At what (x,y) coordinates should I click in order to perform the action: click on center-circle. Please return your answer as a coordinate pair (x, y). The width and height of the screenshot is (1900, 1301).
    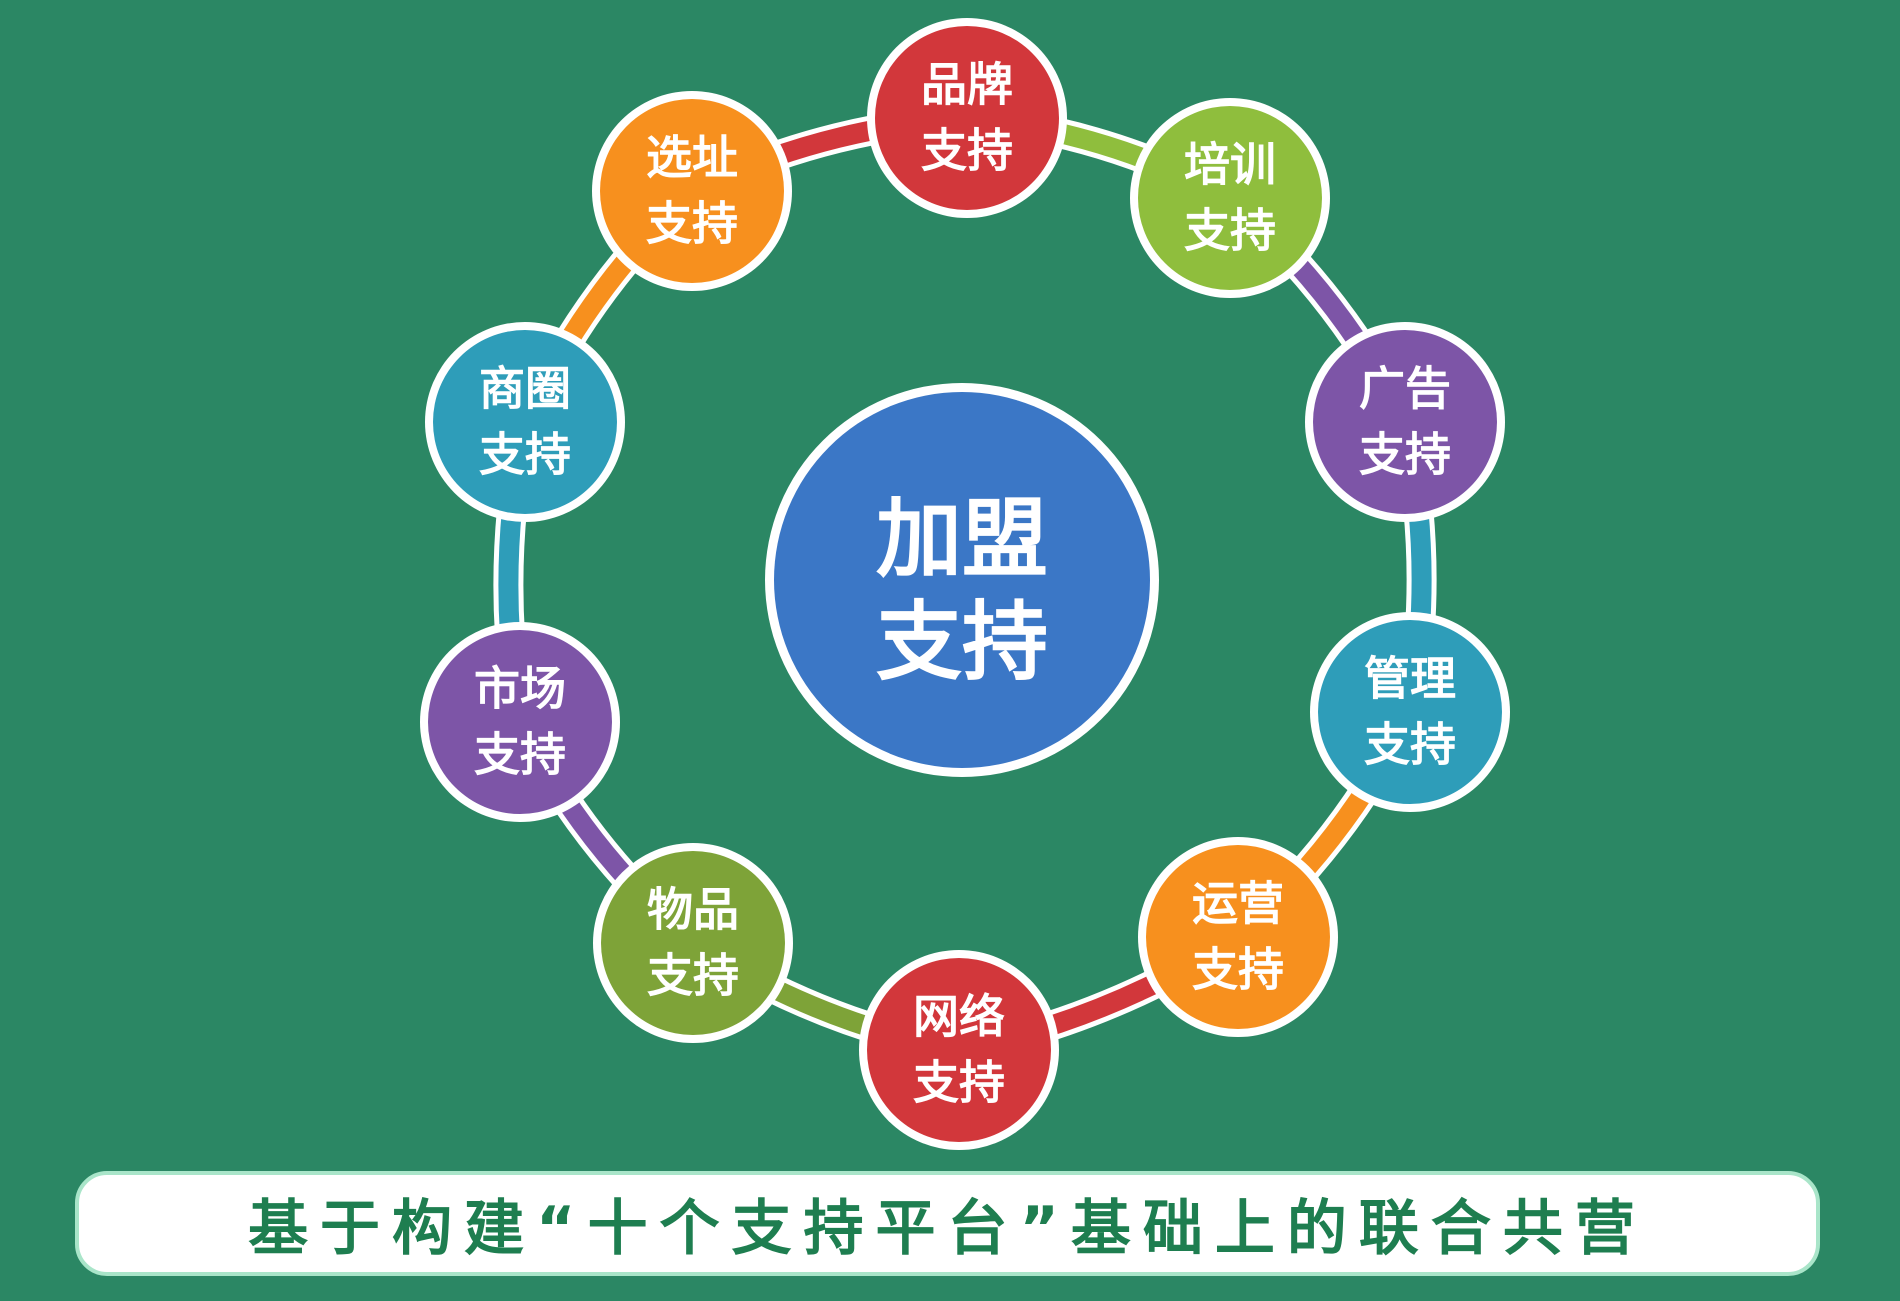
    Looking at the image, I should click on (962, 580).